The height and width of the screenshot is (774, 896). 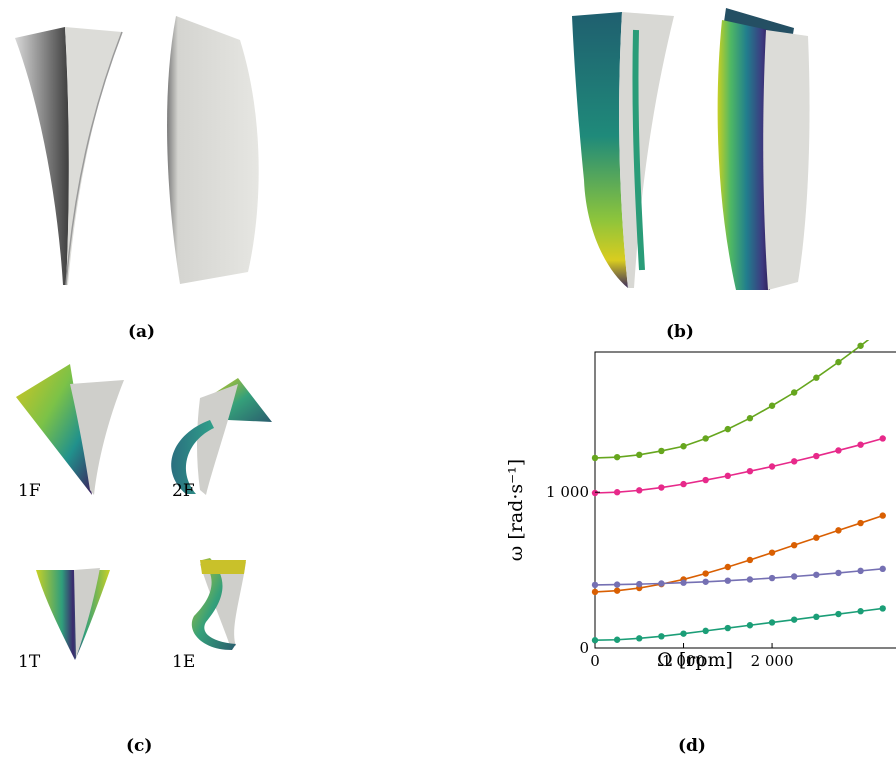 What do you see at coordinates (183, 491) in the screenshot?
I see `mode-label-2f: 2F` at bounding box center [183, 491].